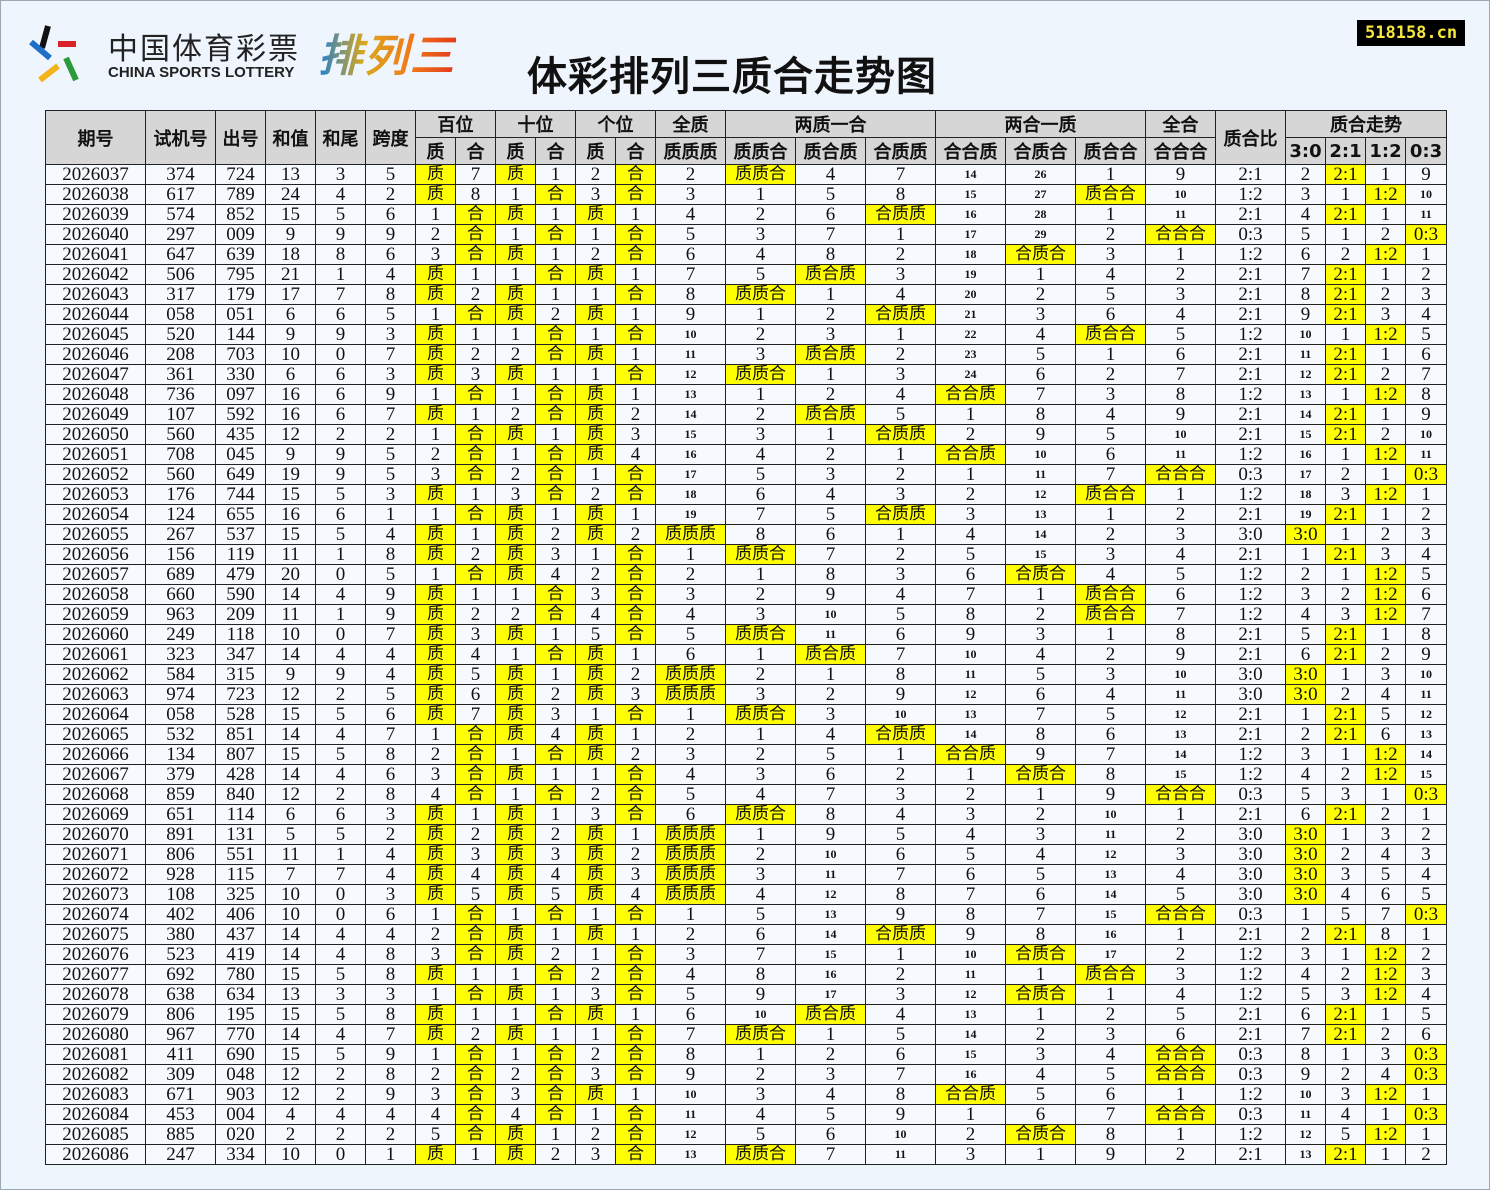  Describe the element at coordinates (830, 994) in the screenshot. I see `data-cell: 17` at that location.